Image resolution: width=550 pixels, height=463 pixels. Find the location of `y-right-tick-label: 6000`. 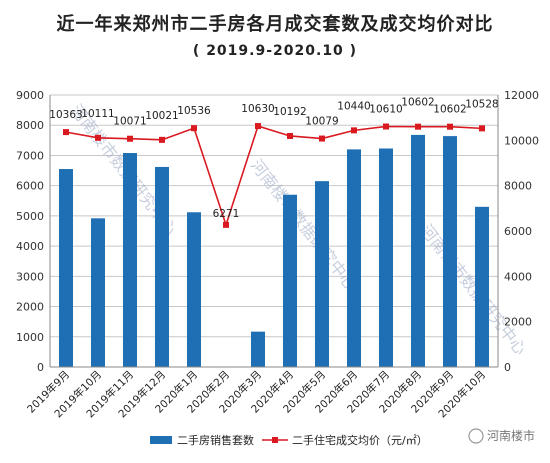

y-right-tick-label: 6000 is located at coordinates (518, 231).